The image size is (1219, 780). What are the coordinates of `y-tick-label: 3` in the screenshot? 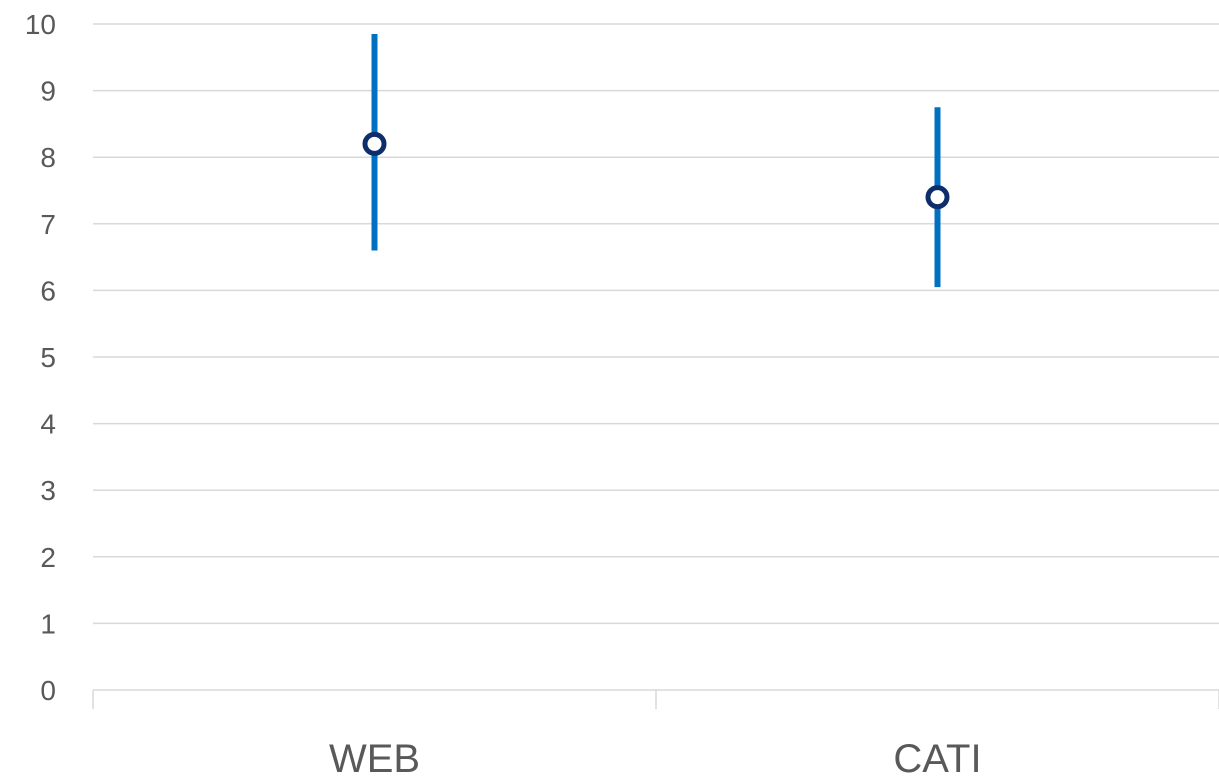 It's located at (48, 490).